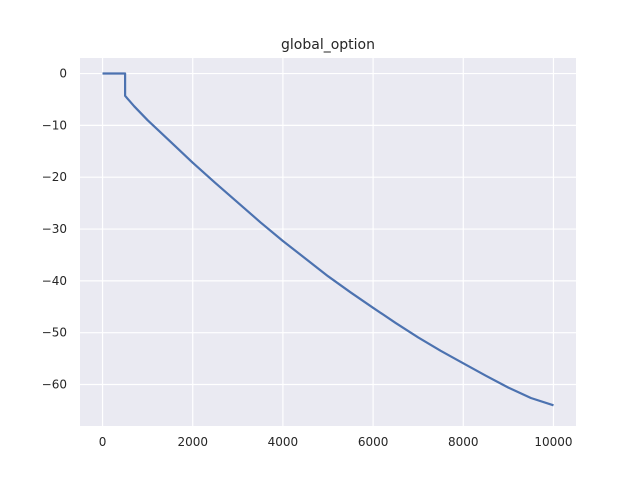  Describe the element at coordinates (103, 442) in the screenshot. I see `x-tick-label: 0` at that location.